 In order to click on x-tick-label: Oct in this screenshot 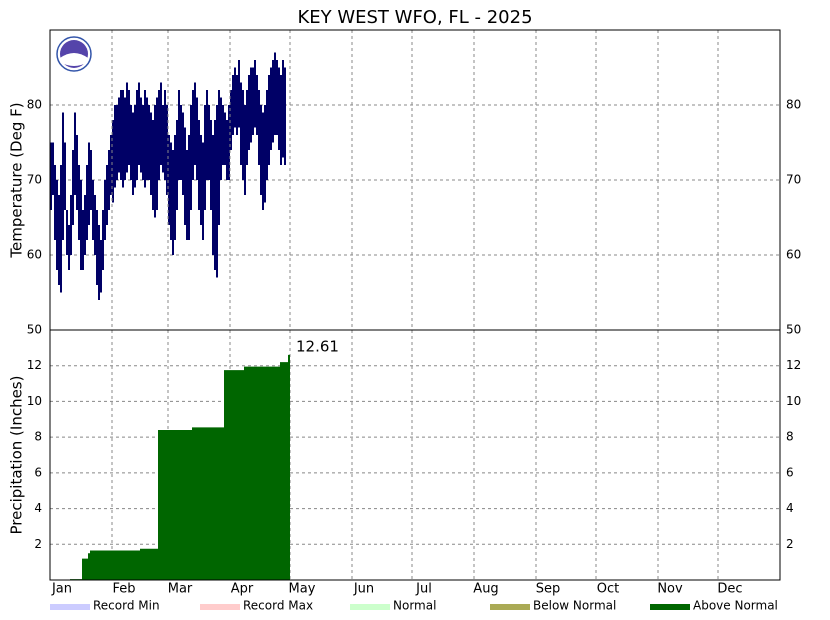, I will do `click(608, 589)`.